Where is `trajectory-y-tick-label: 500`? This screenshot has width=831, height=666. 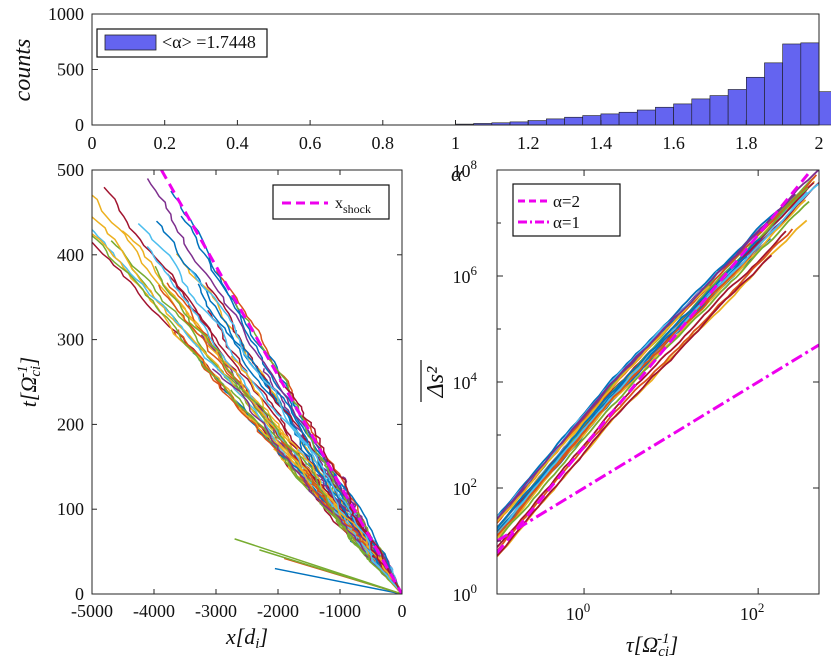
trajectory-y-tick-label: 500 is located at coordinates (70, 170).